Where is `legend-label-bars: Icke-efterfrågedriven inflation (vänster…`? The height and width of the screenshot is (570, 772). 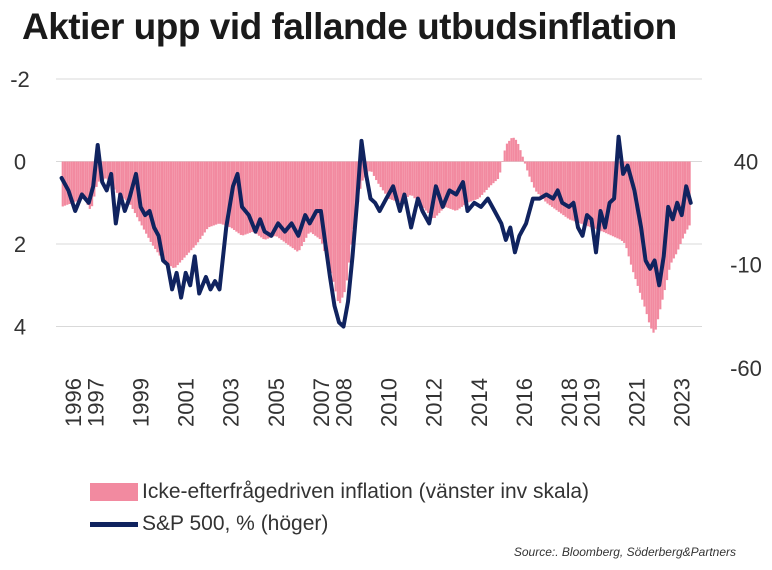 legend-label-bars: Icke-efterfrågedriven inflation (vänster… is located at coordinates (366, 491).